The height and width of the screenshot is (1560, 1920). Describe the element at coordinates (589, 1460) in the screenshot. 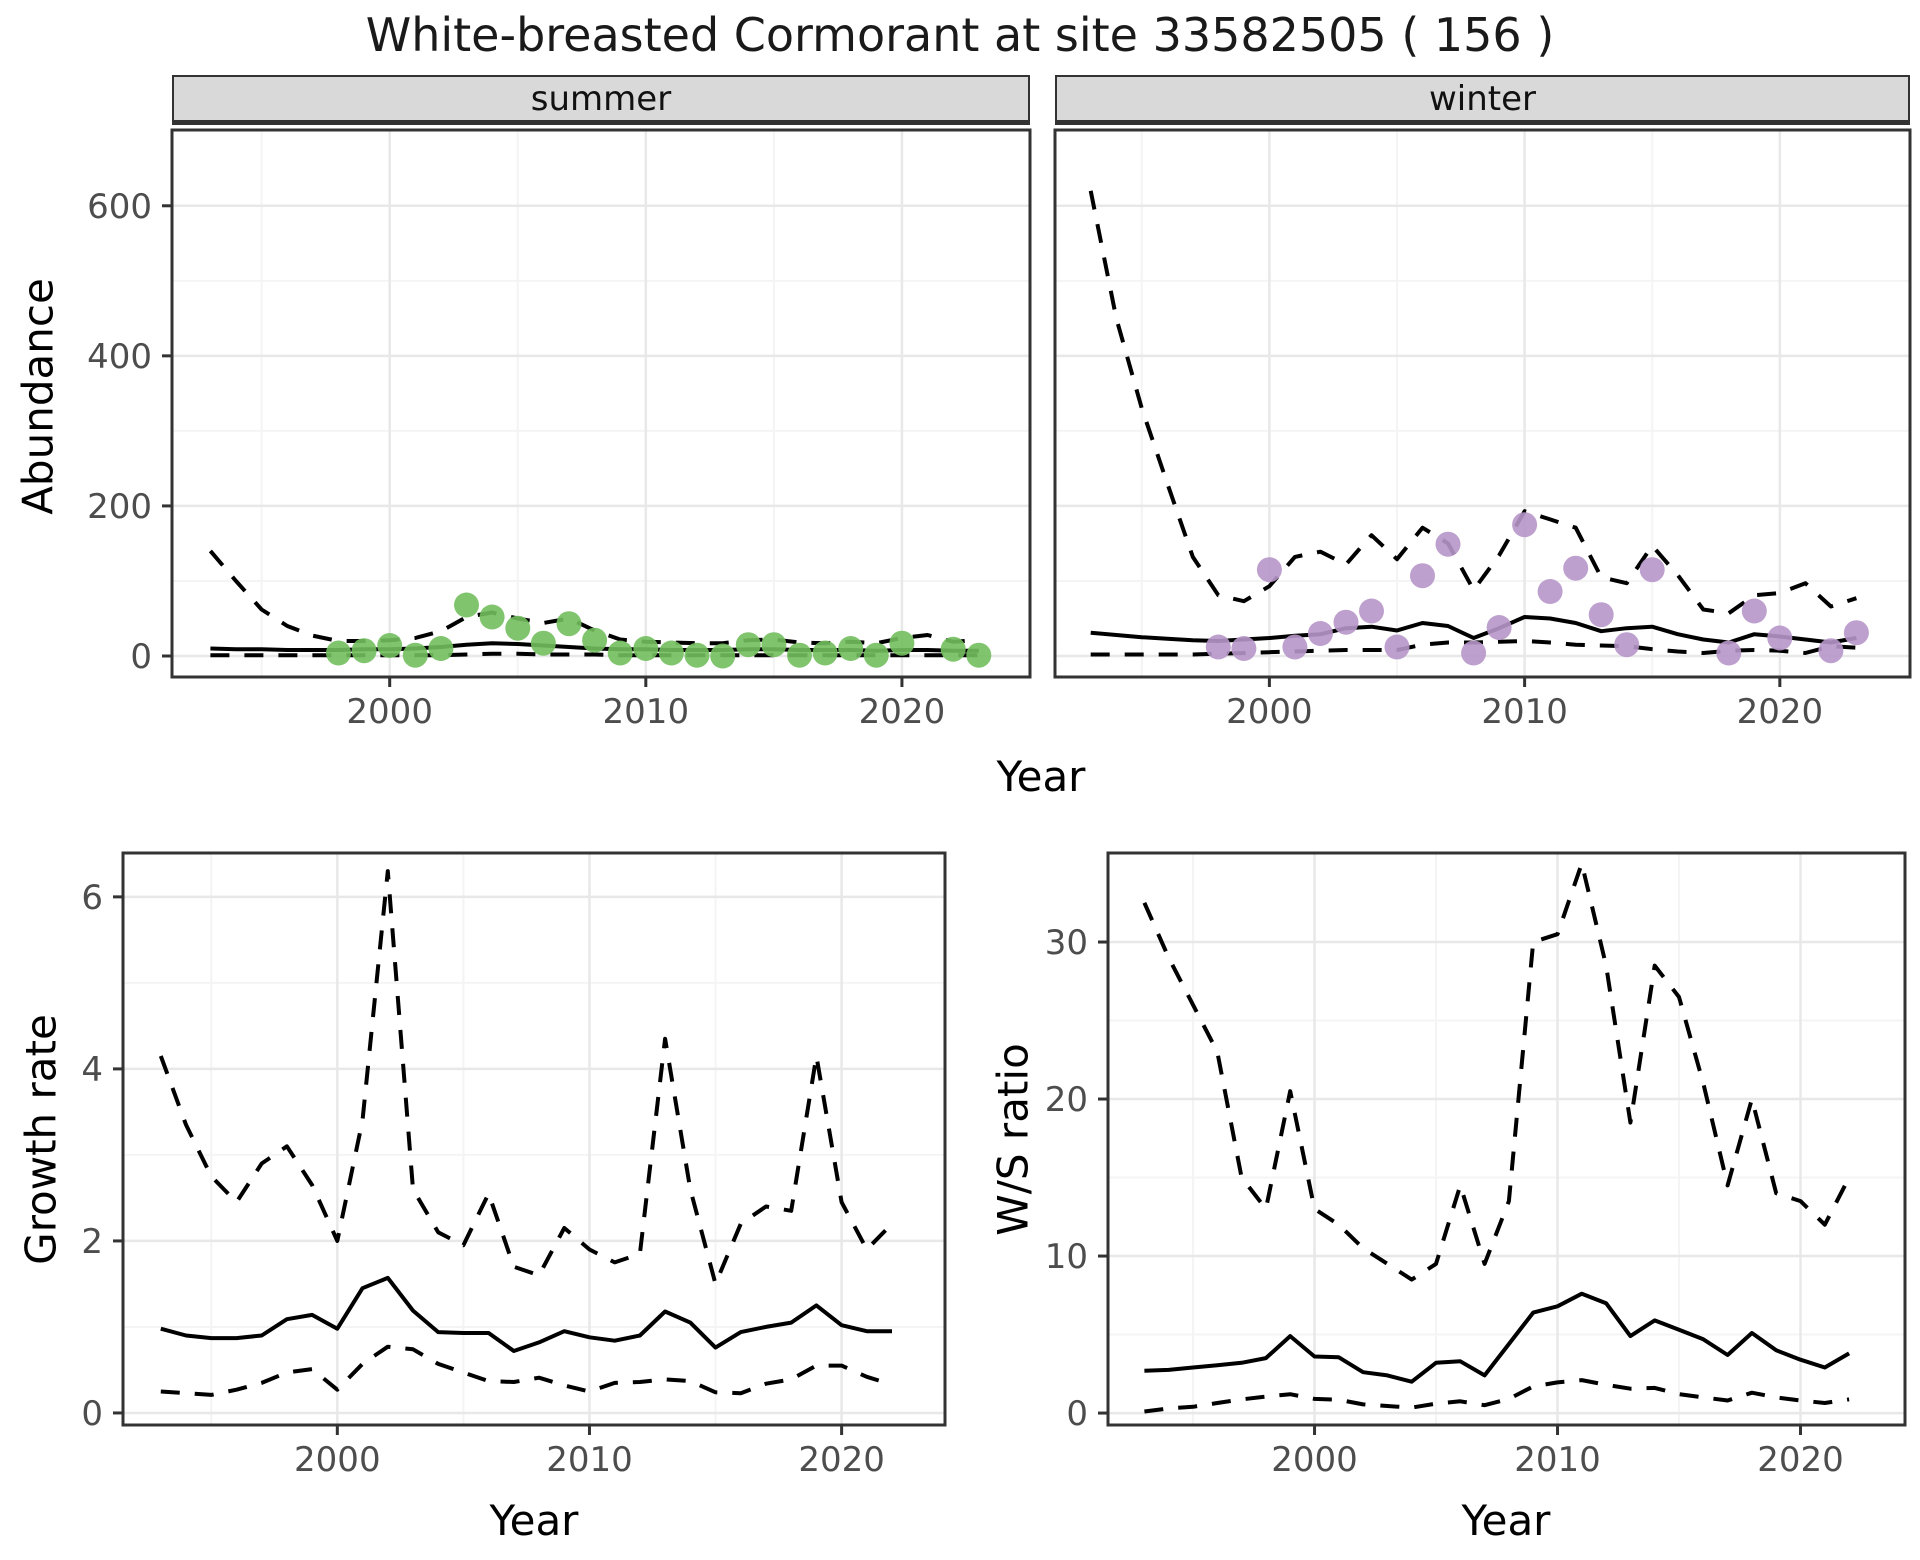

I see `growth-rate-x-tick-label: 2010` at that location.